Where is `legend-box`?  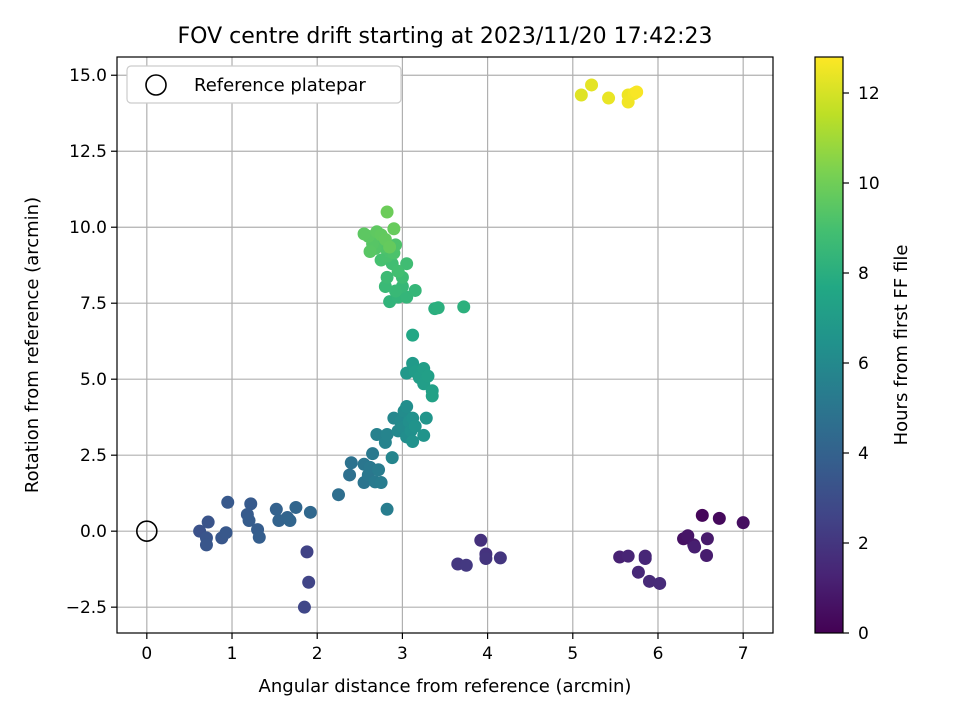
legend-box is located at coordinates (264, 84).